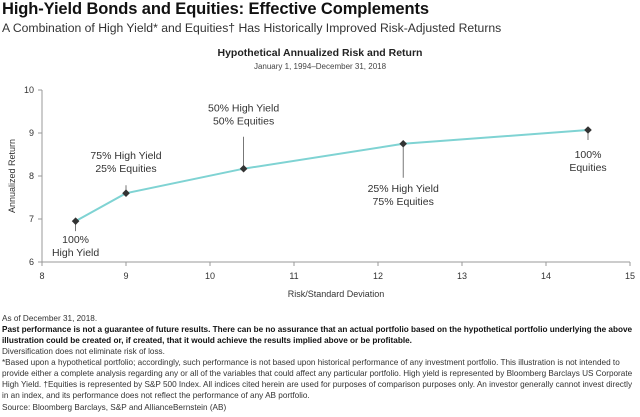 The width and height of the screenshot is (640, 417). What do you see at coordinates (587, 168) in the screenshot?
I see `data-point-label: Equities` at bounding box center [587, 168].